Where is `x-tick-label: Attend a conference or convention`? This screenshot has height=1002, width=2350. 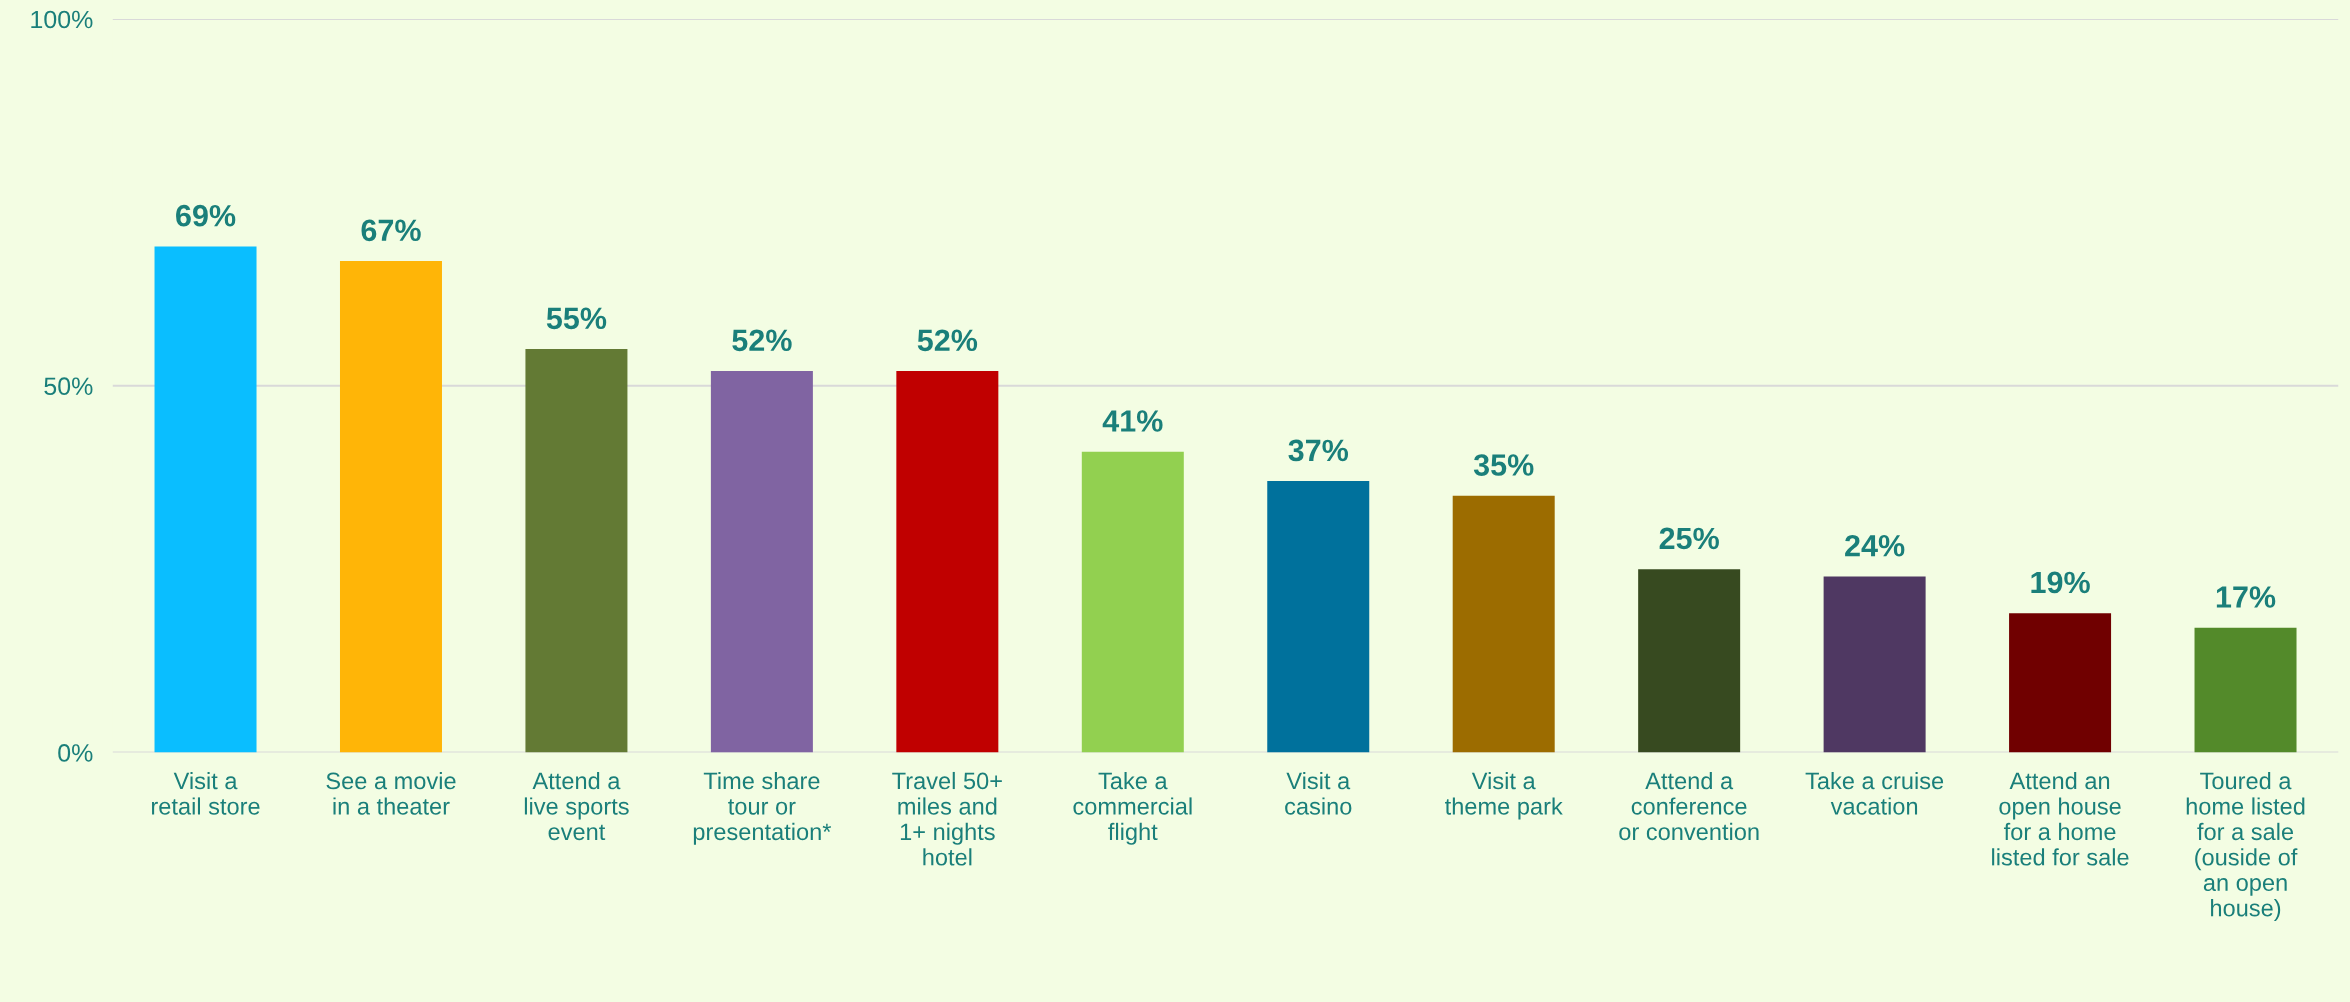 x-tick-label: Attend a conference or convention is located at coordinates (1689, 806).